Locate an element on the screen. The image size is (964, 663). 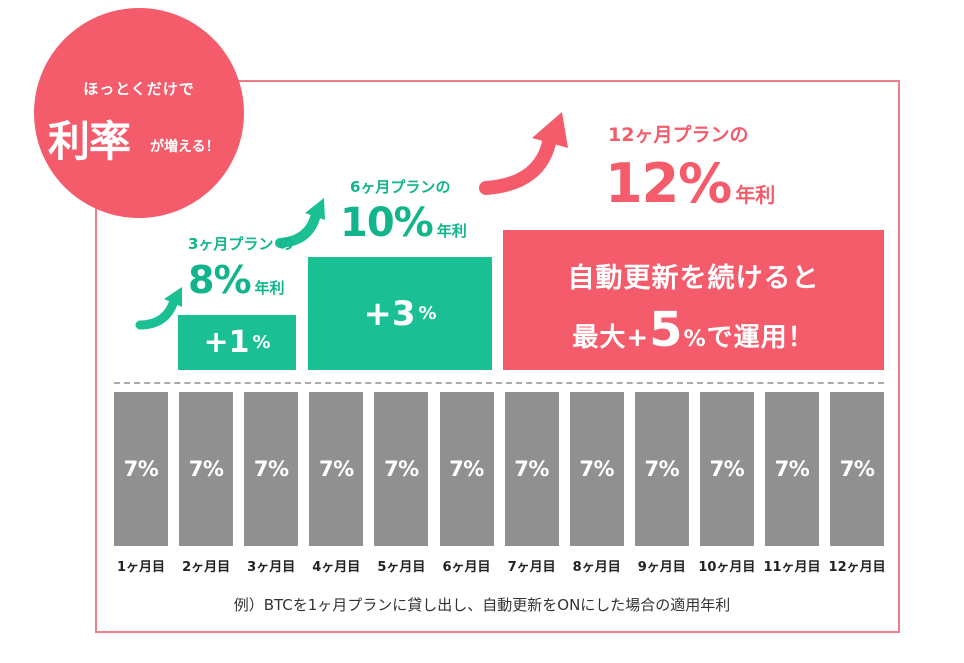
plan-3m-name: 3ヶ月プラン の is located at coordinates (241, 244).